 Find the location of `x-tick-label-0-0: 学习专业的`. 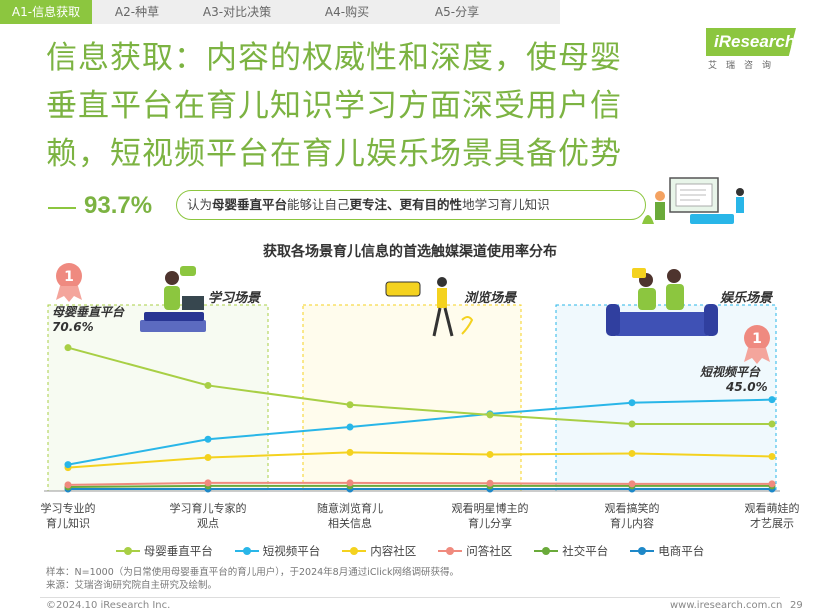

x-tick-label-0-0: 学习专业的 is located at coordinates (68, 508).